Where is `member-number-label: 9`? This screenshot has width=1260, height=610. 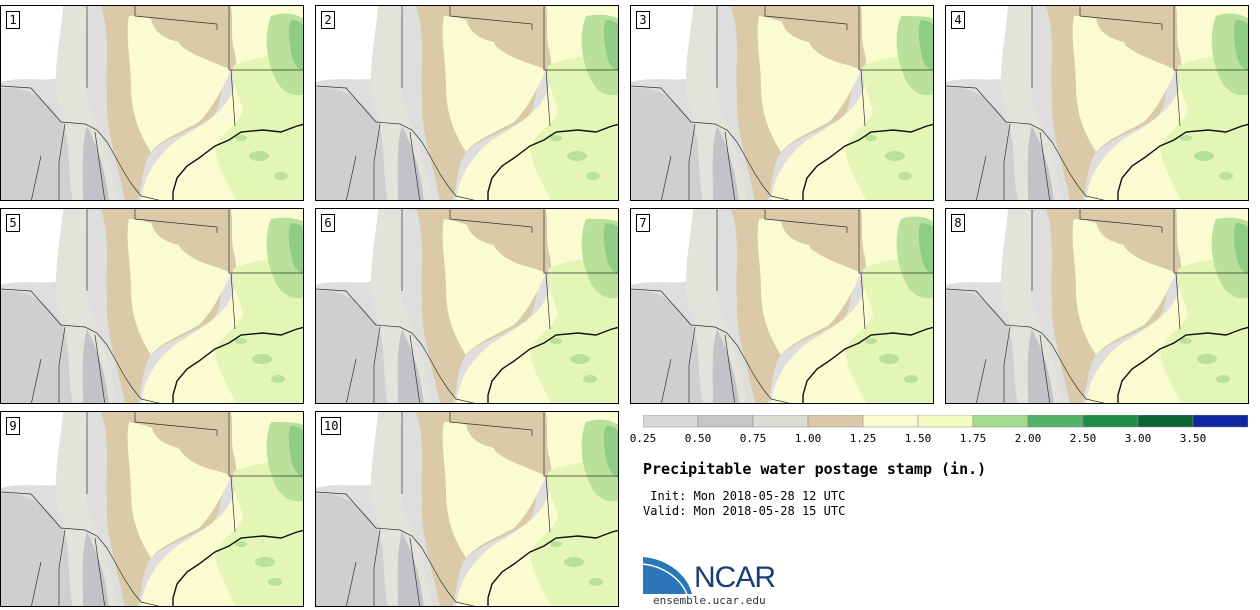 member-number-label: 9 is located at coordinates (13, 426).